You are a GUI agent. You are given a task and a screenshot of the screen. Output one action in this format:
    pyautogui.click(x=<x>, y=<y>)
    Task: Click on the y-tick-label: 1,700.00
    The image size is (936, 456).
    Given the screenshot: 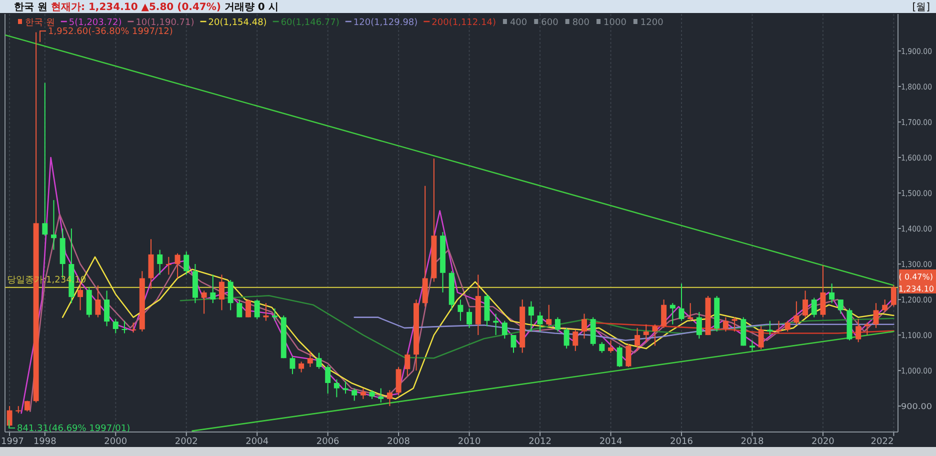 What is the action you would take?
    pyautogui.click(x=918, y=122)
    